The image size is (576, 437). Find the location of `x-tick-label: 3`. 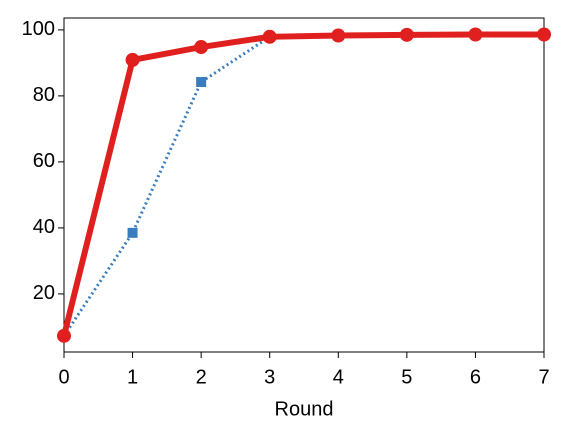

x-tick-label: 3 is located at coordinates (269, 377).